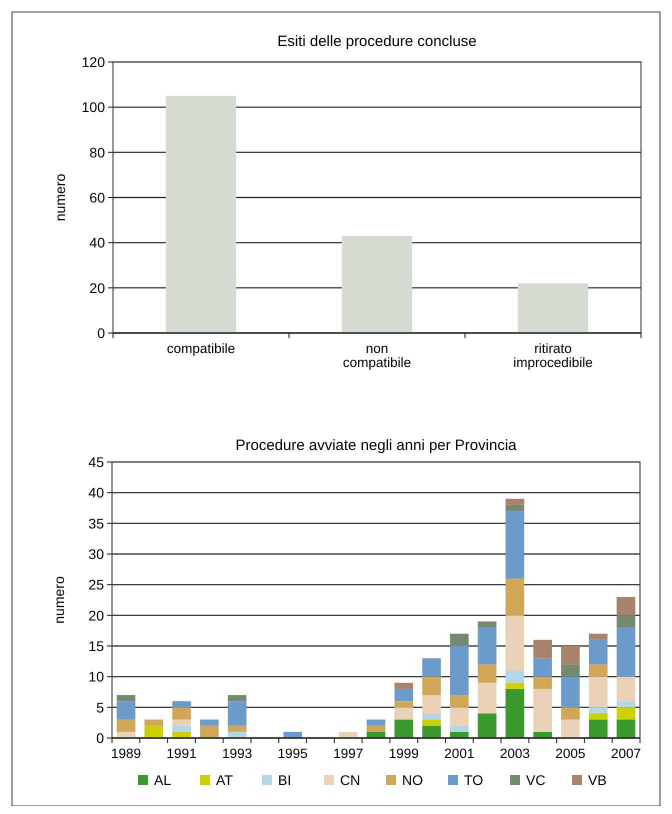  What do you see at coordinates (96, 554) in the screenshot?
I see `y-tick-label: 30` at bounding box center [96, 554].